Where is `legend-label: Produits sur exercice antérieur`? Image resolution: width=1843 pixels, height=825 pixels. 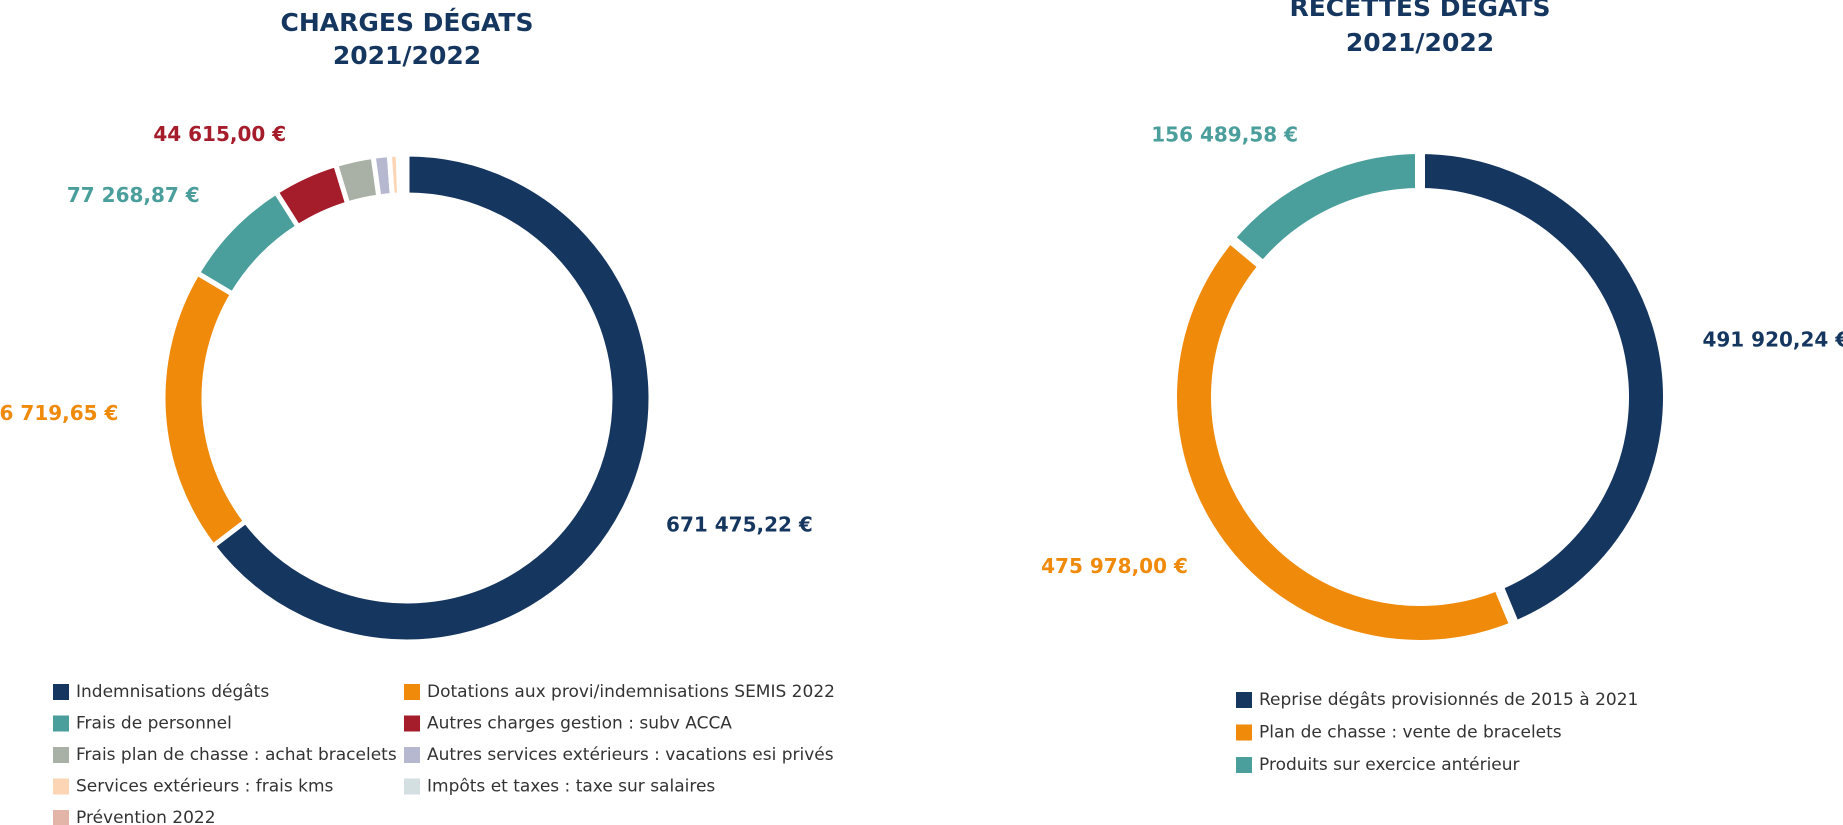
legend-label: Produits sur exercice antérieur is located at coordinates (1389, 765).